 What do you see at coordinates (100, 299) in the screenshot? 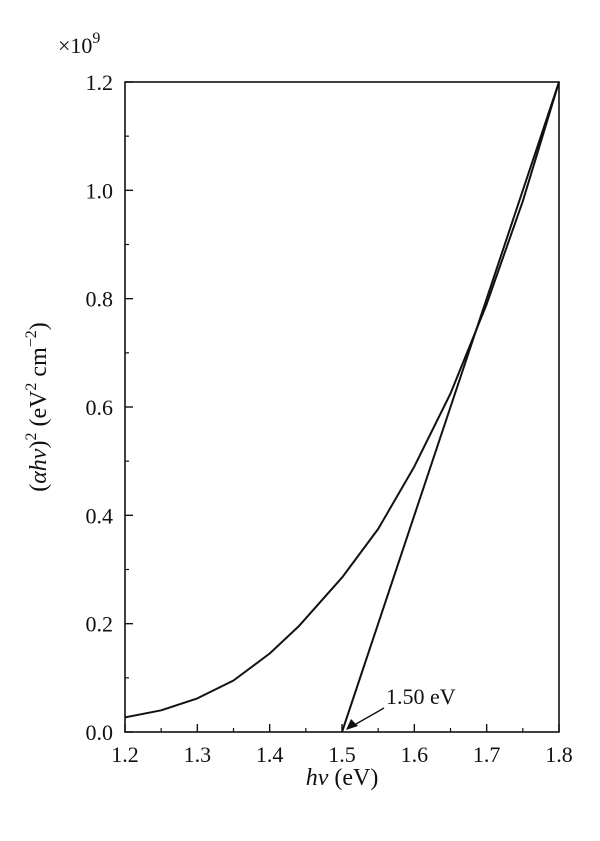
I see `y-tick-label: 0.8` at bounding box center [100, 299].